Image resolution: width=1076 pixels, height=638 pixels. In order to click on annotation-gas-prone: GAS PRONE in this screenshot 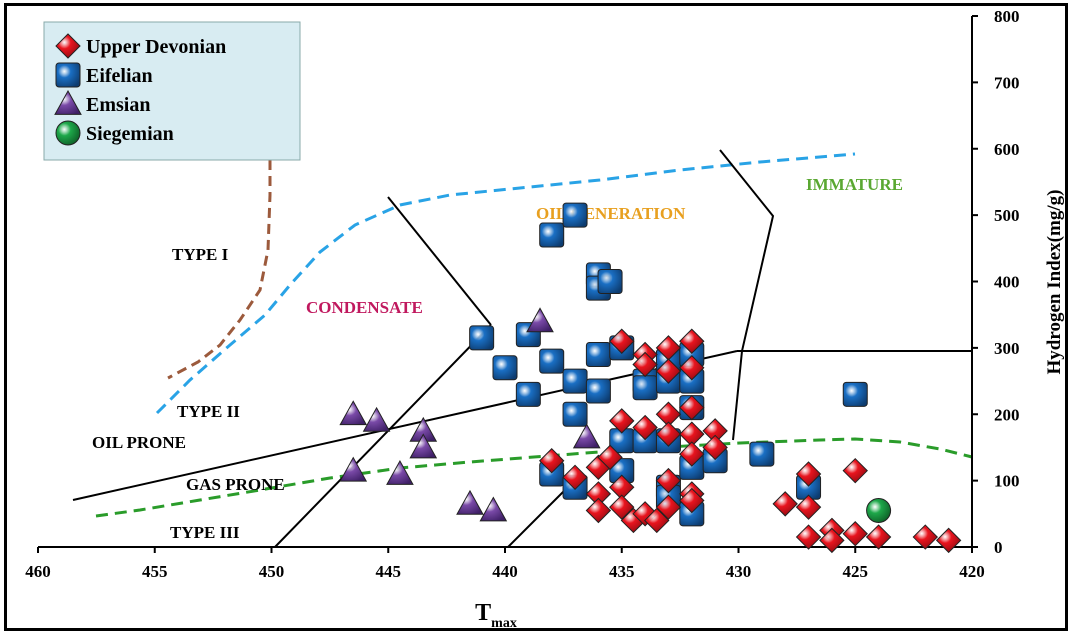, I will do `click(235, 484)`.